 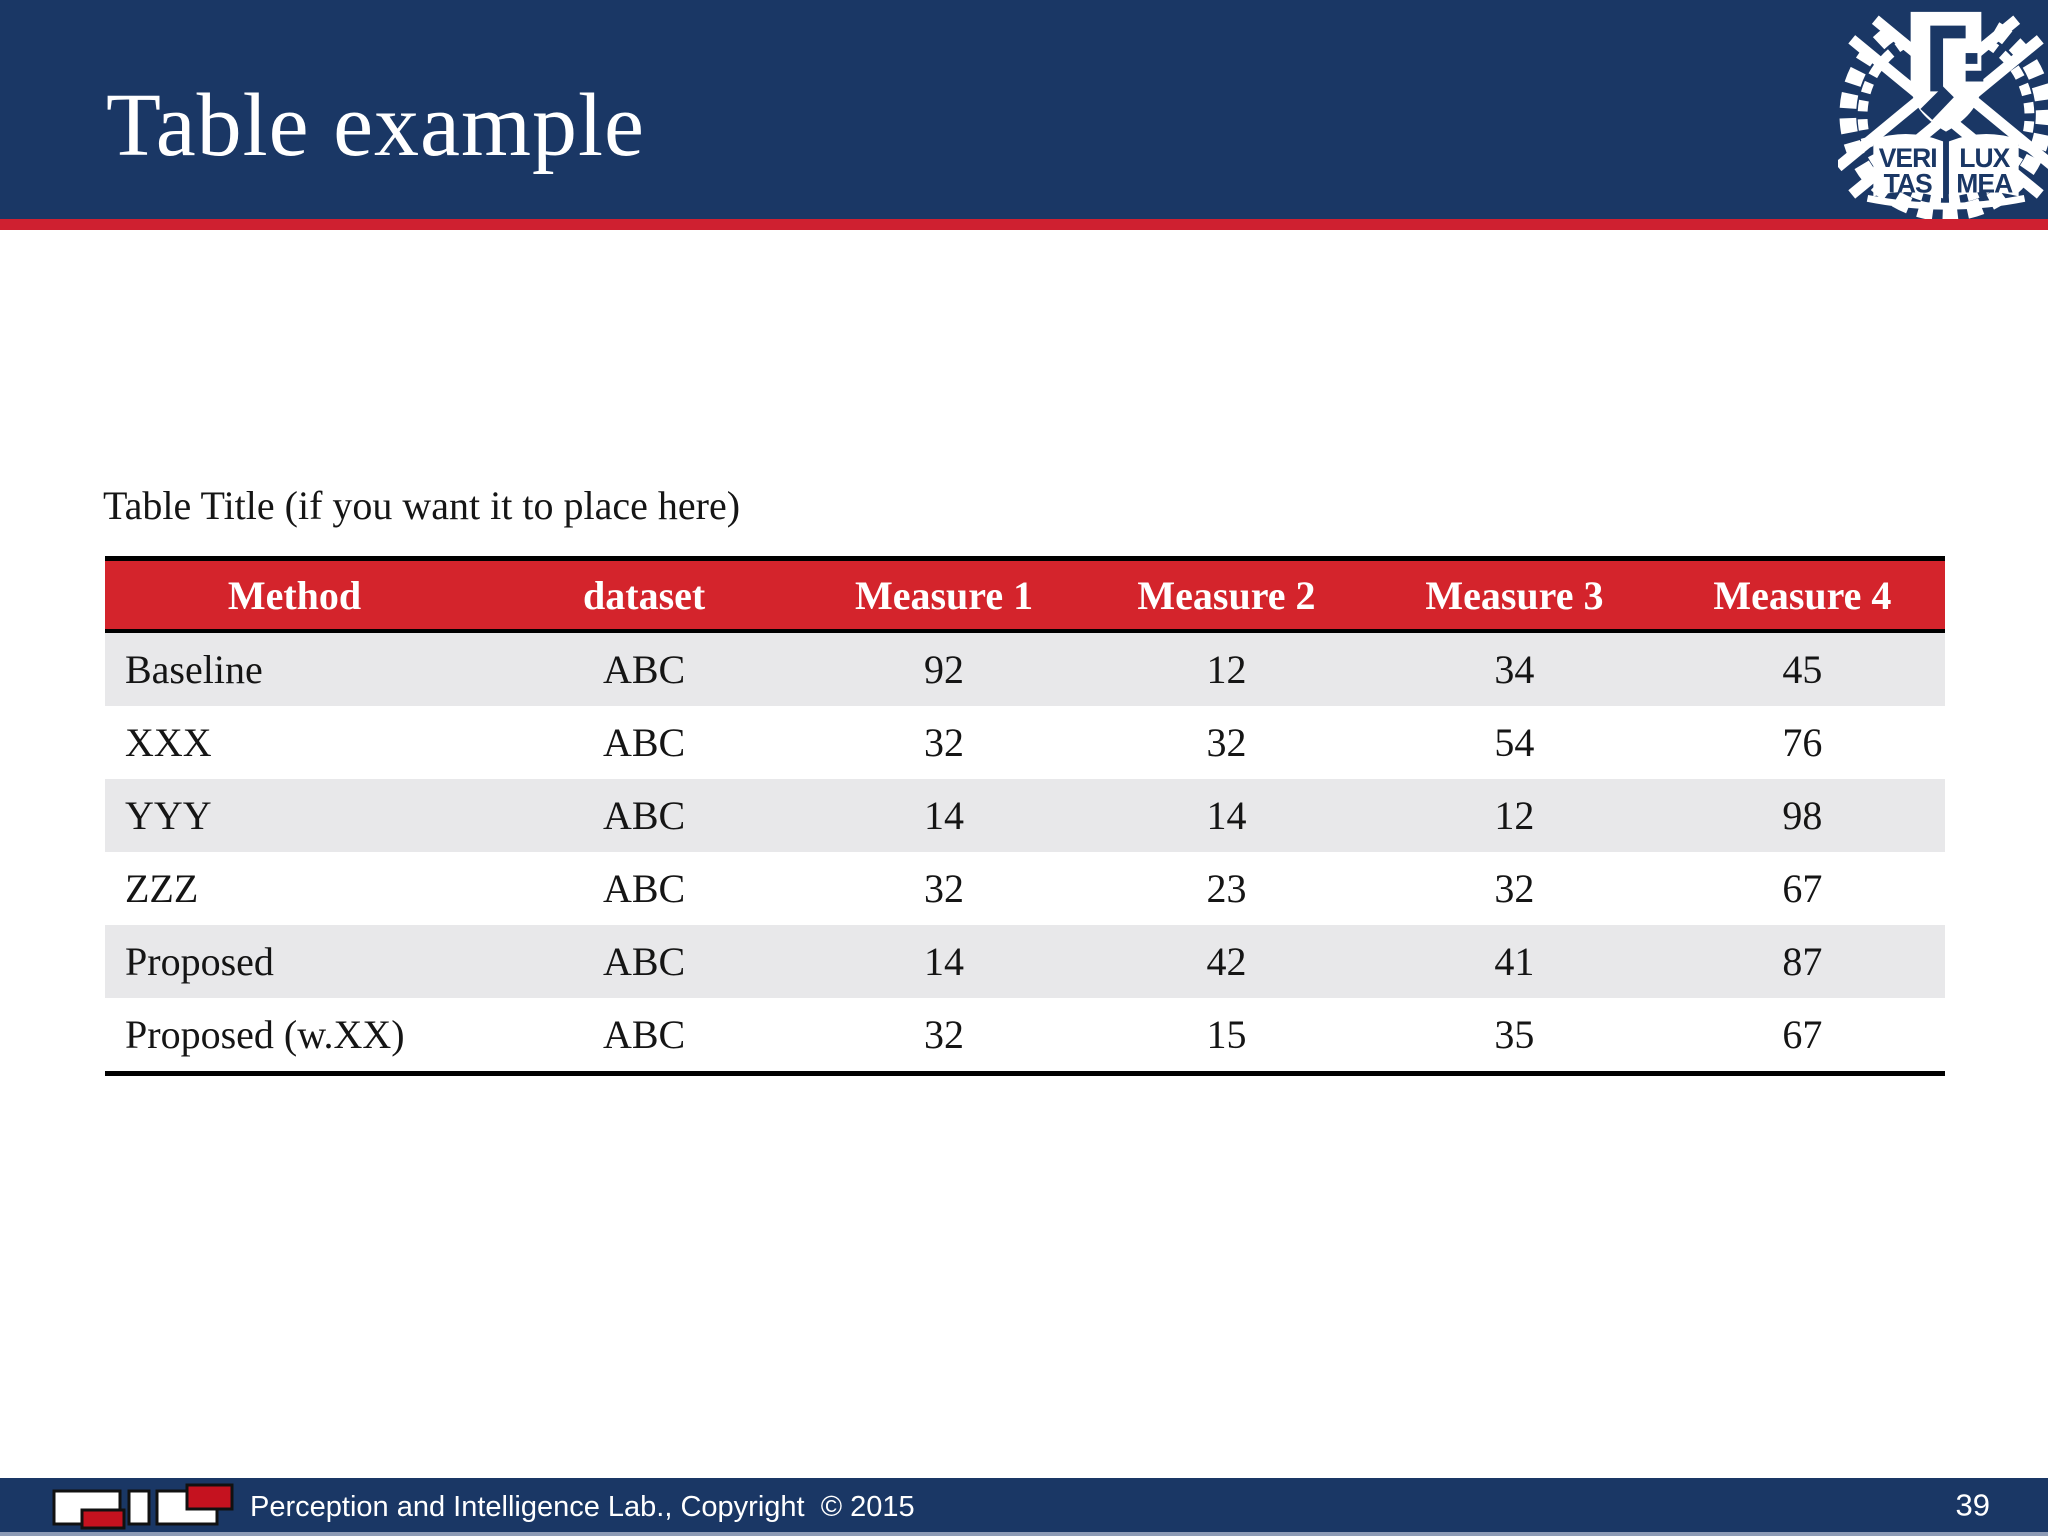 What do you see at coordinates (1514, 1034) in the screenshot?
I see `cell-measure3: 35` at bounding box center [1514, 1034].